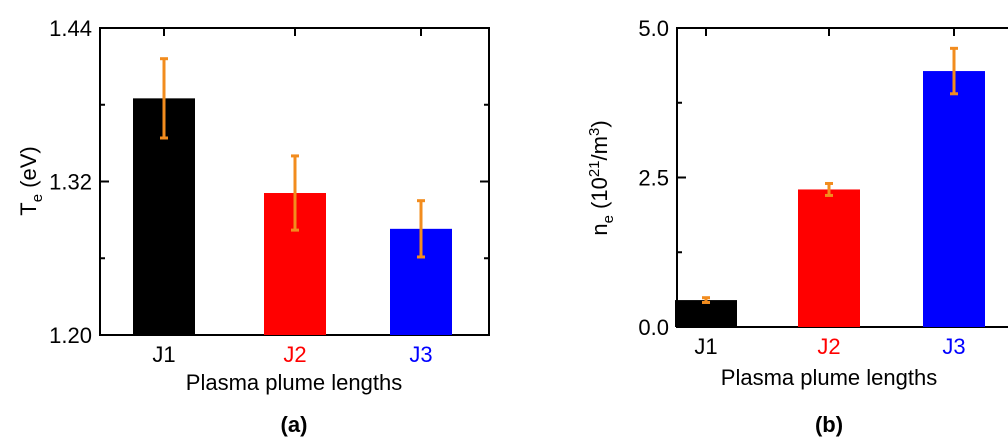 The width and height of the screenshot is (1008, 441). I want to click on panel-a-x-tick-labels: J1 J2 J3, so click(292, 354).